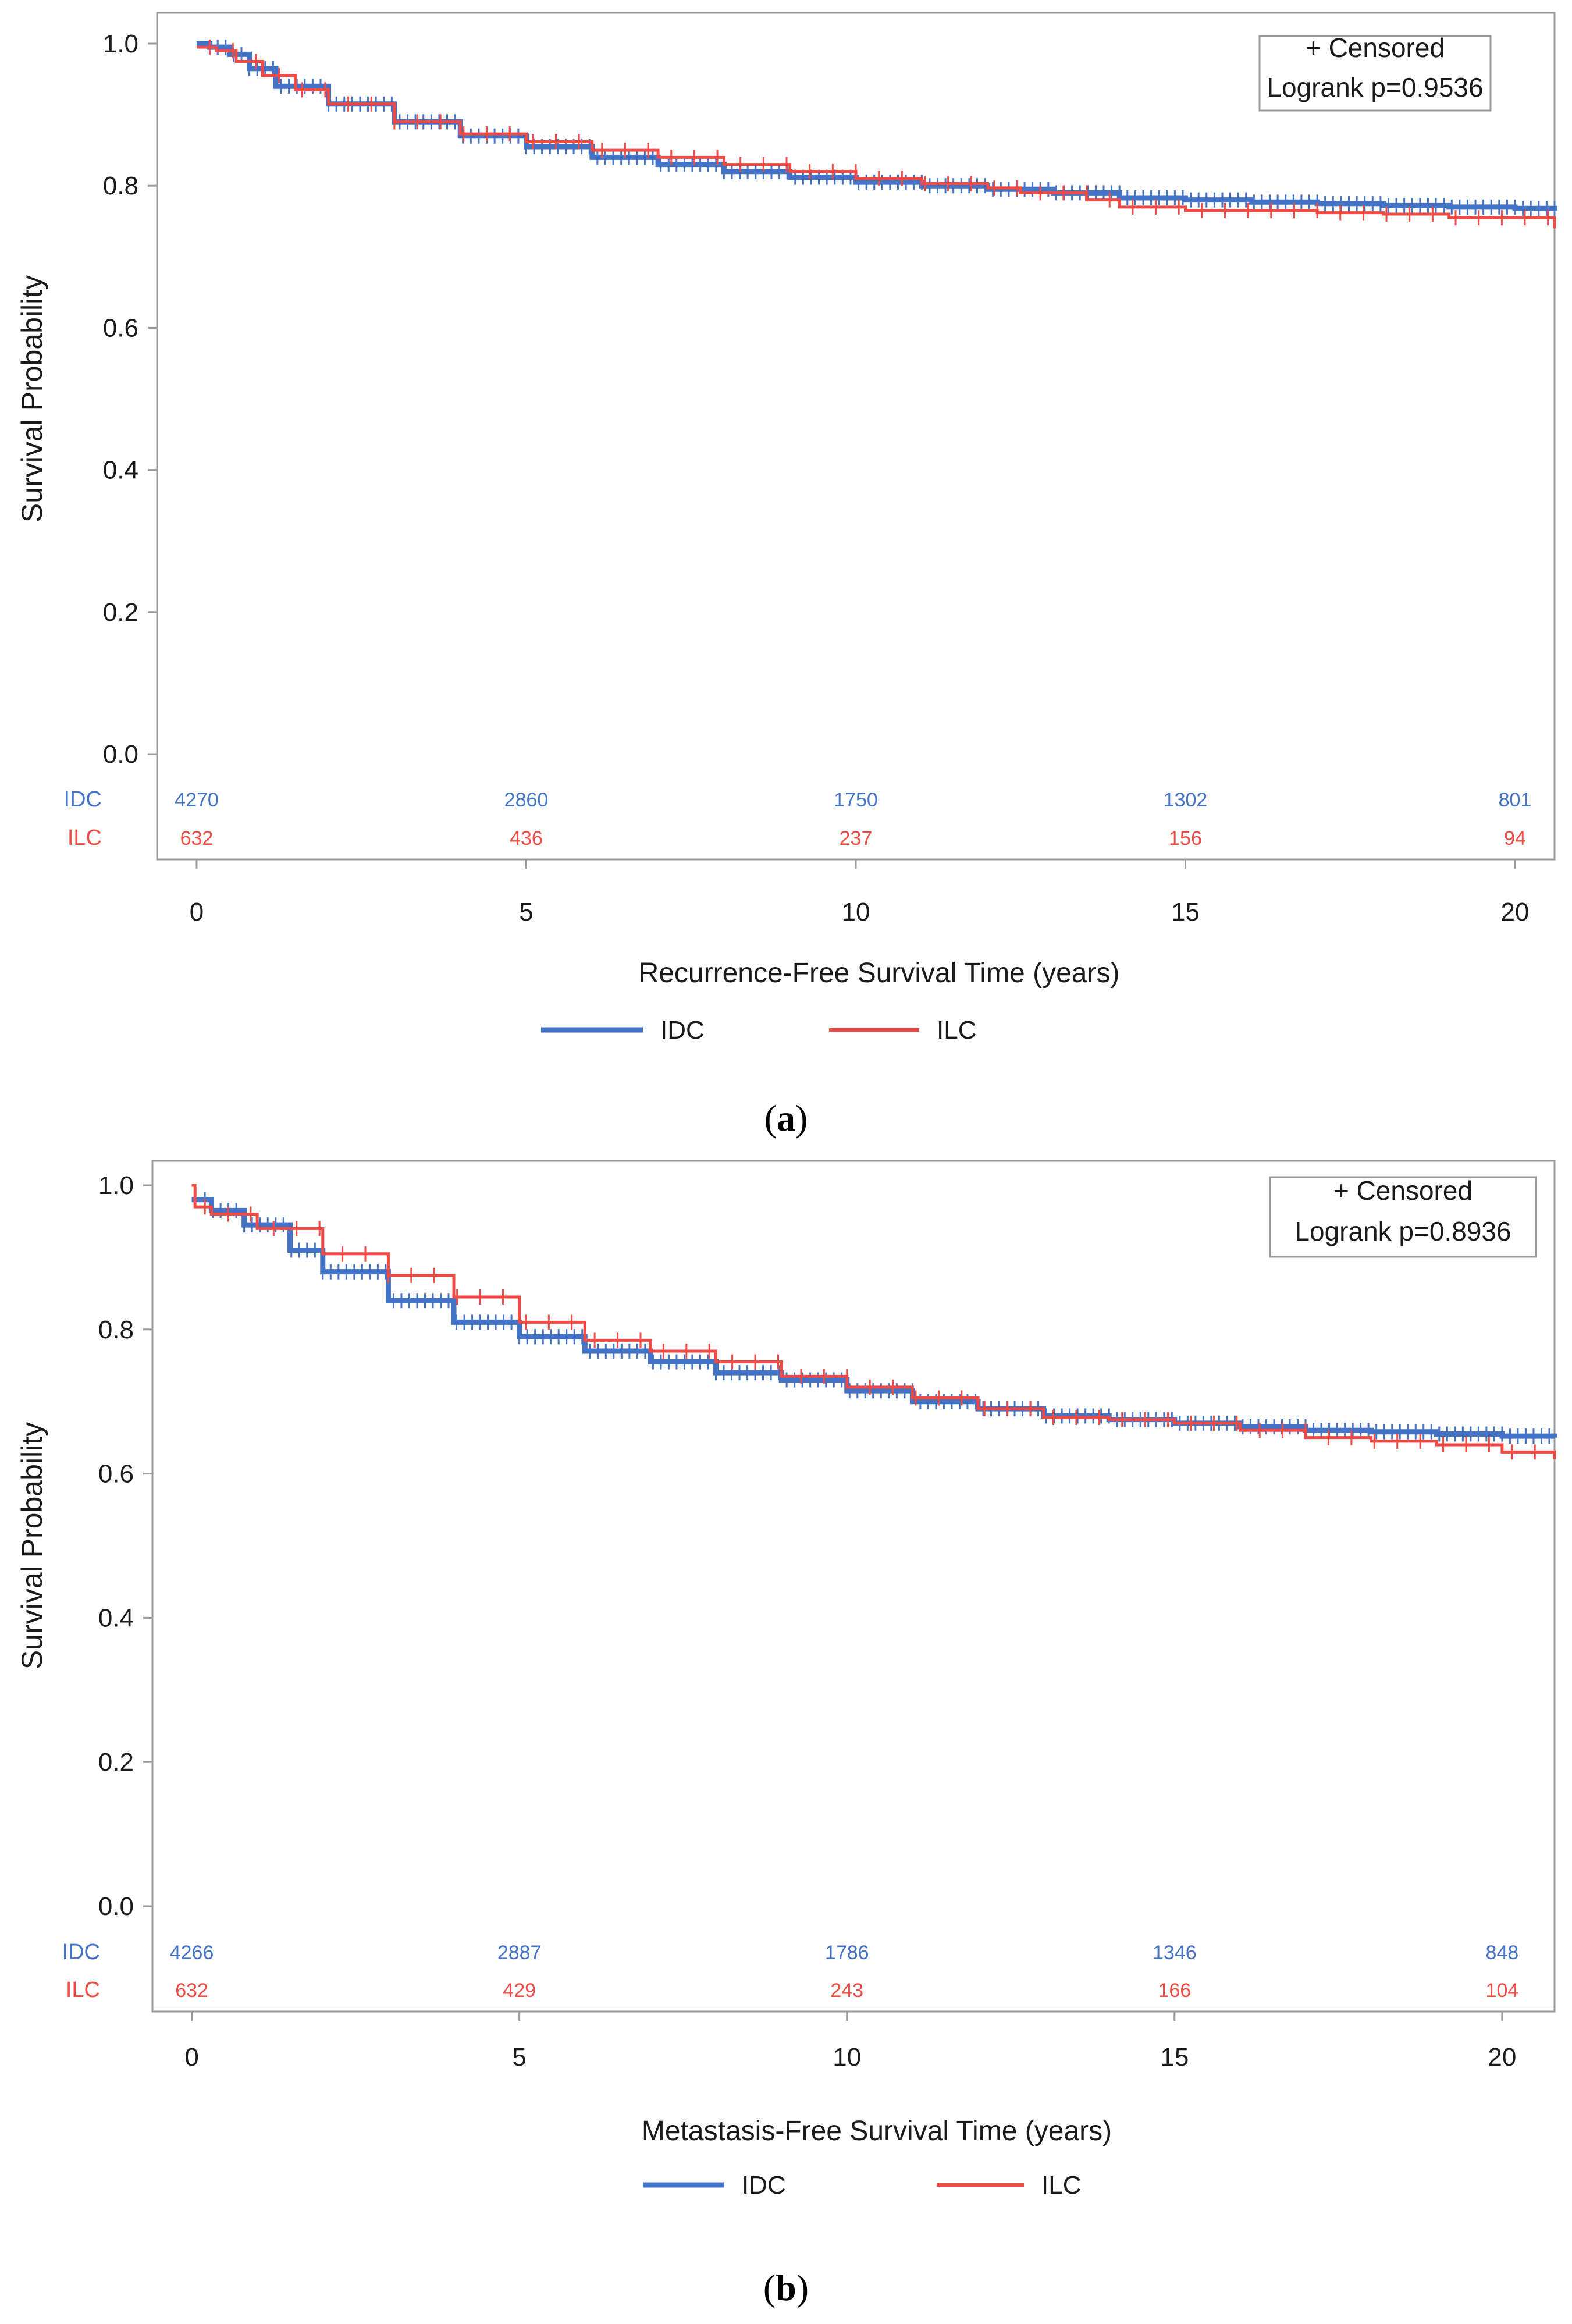 This screenshot has height=2324, width=1572. I want to click on risk-count-ilc: 237, so click(856, 838).